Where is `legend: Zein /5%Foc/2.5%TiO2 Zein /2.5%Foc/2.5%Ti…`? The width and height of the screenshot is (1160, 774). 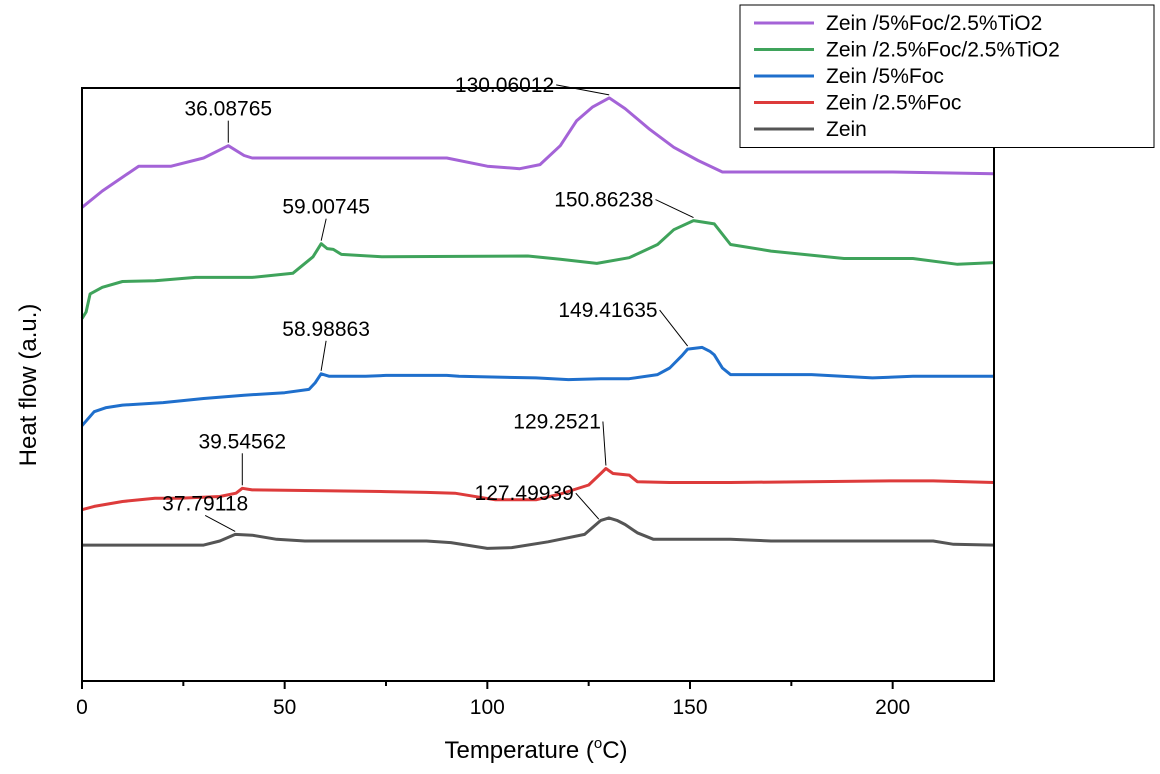 legend: Zein /5%Foc/2.5%TiO2 Zein /2.5%Foc/2.5%Ti… is located at coordinates (947, 76).